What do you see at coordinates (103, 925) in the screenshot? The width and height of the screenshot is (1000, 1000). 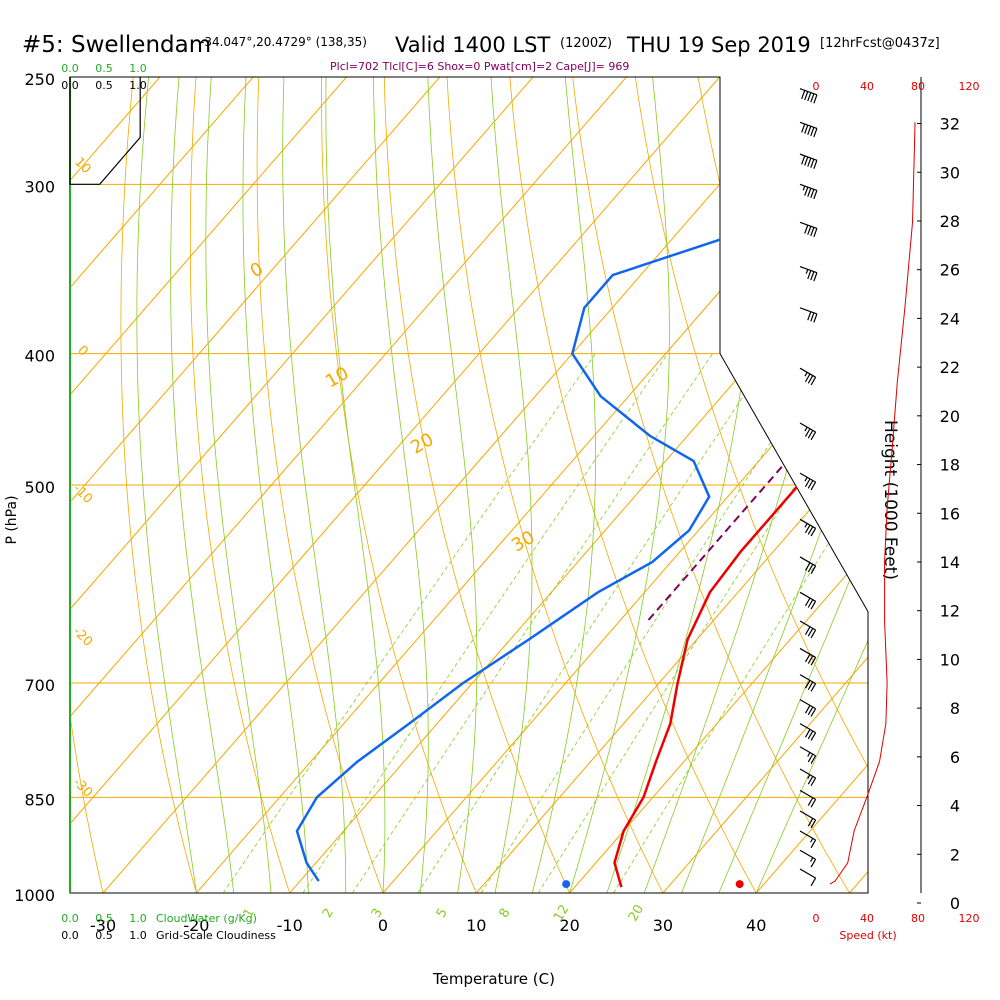 I see `x-tick-label: -30` at bounding box center [103, 925].